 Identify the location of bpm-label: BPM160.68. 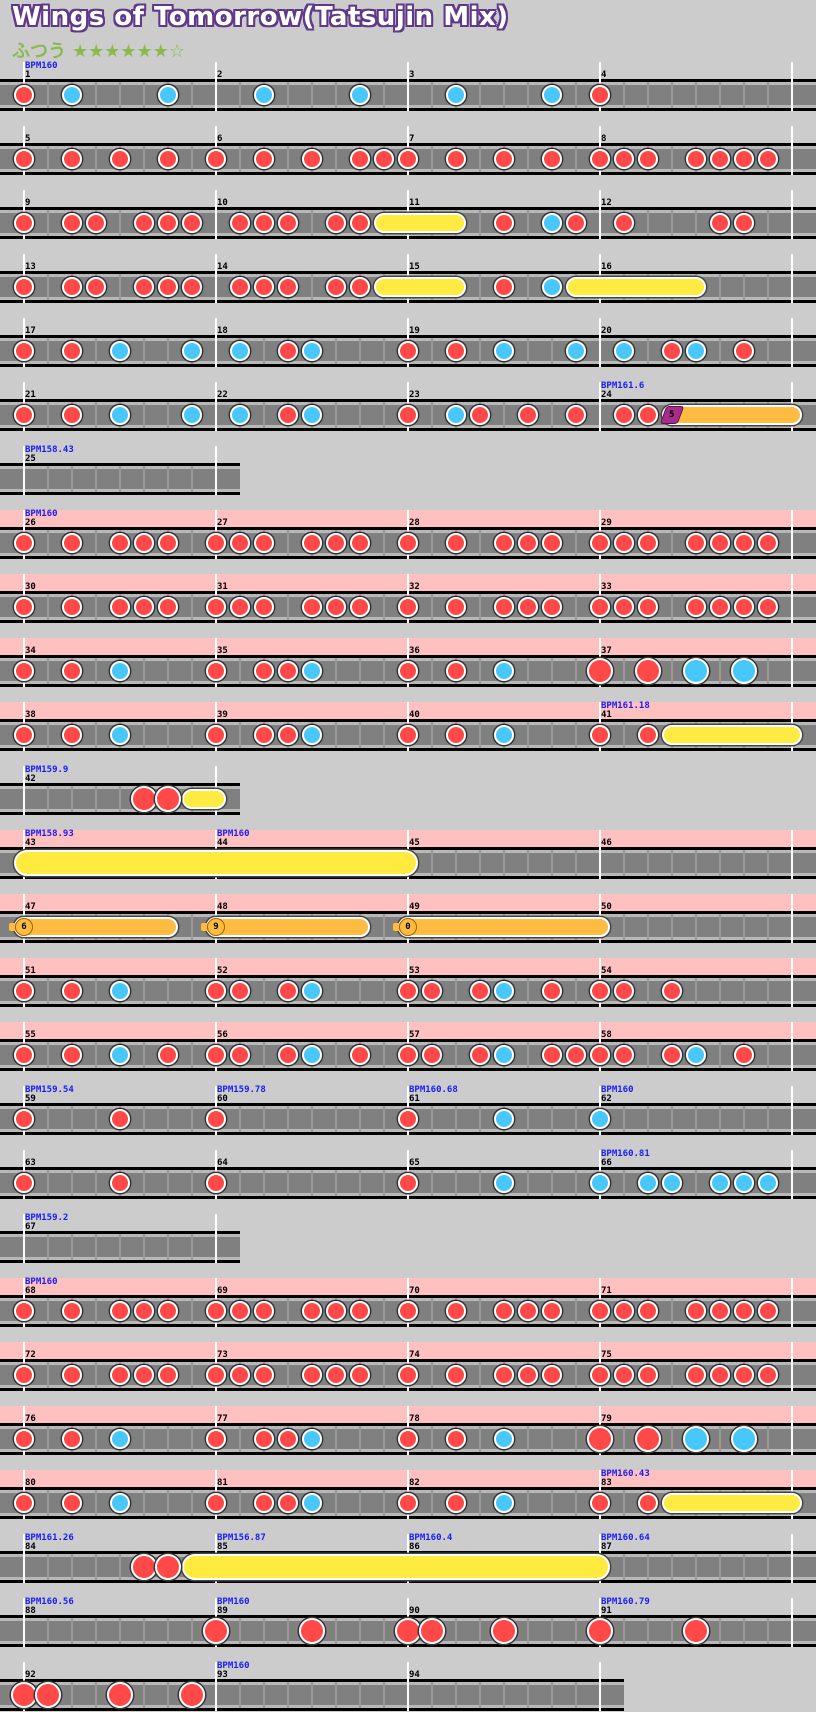
(433, 1090).